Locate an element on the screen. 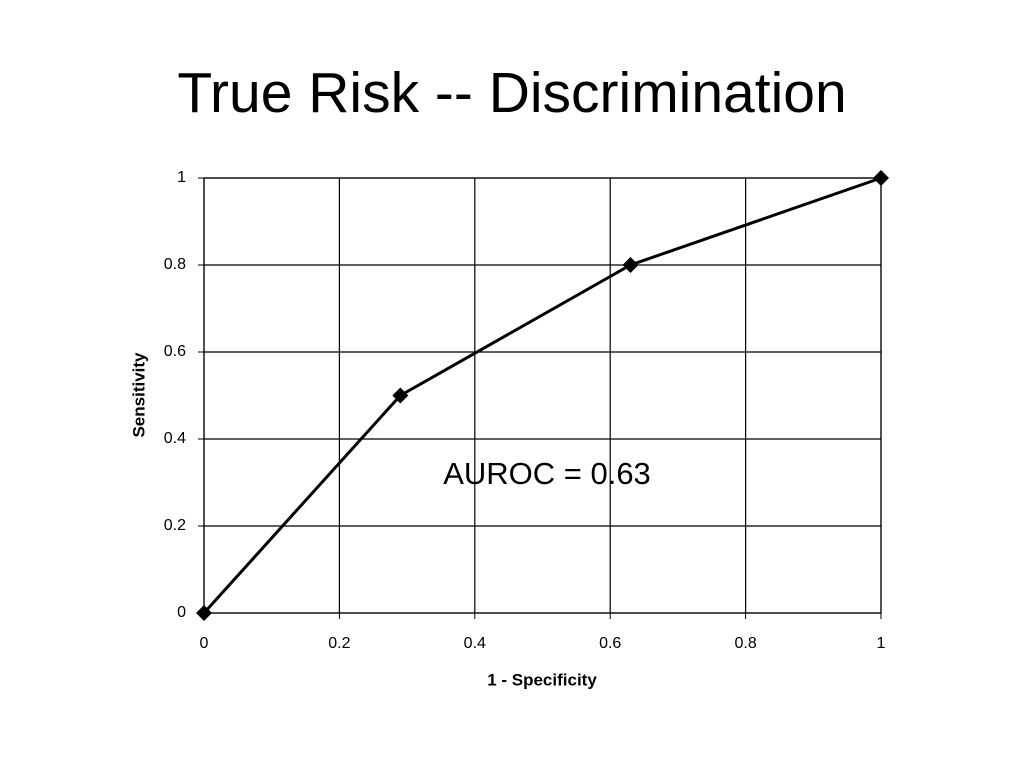 This screenshot has height=768, width=1024. chart-title: True Risk -- Discrimination is located at coordinates (511, 93).